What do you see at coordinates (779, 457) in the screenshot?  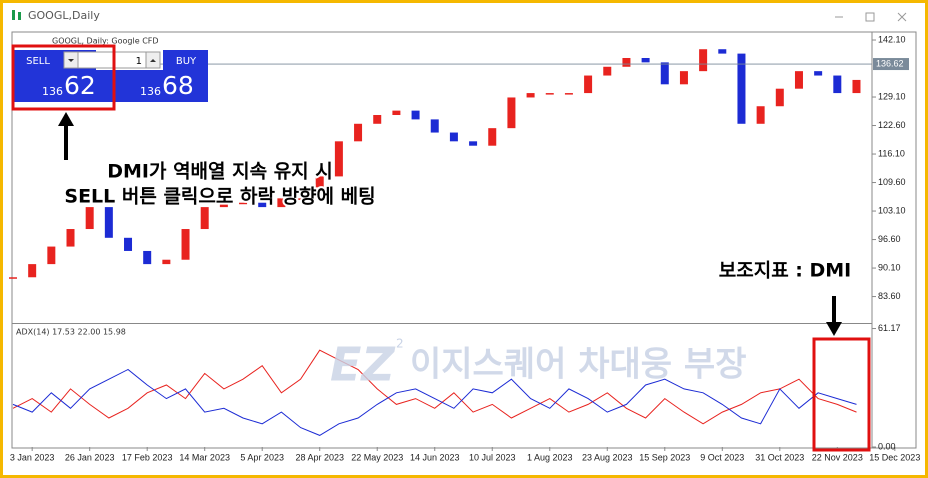 I see `x-tick-label: 31 Oct 2023` at bounding box center [779, 457].